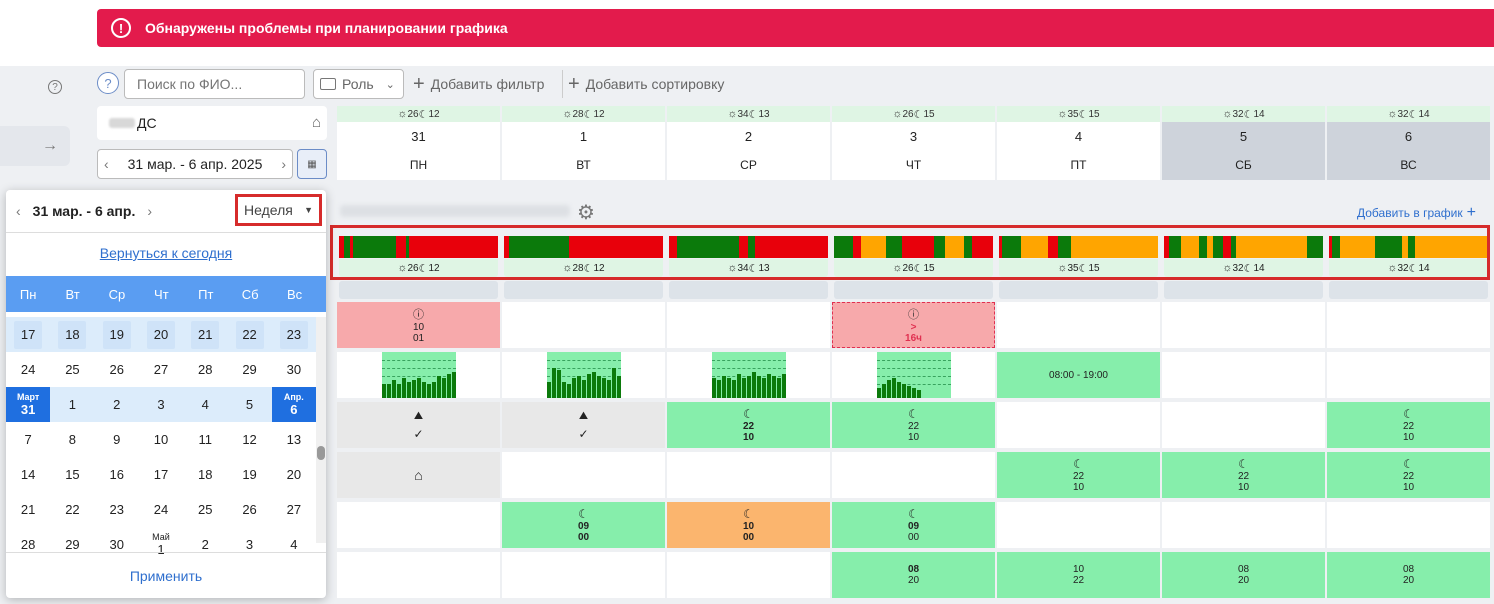  Describe the element at coordinates (321, 430) in the screenshot. I see `calendar-scrollbar` at that location.